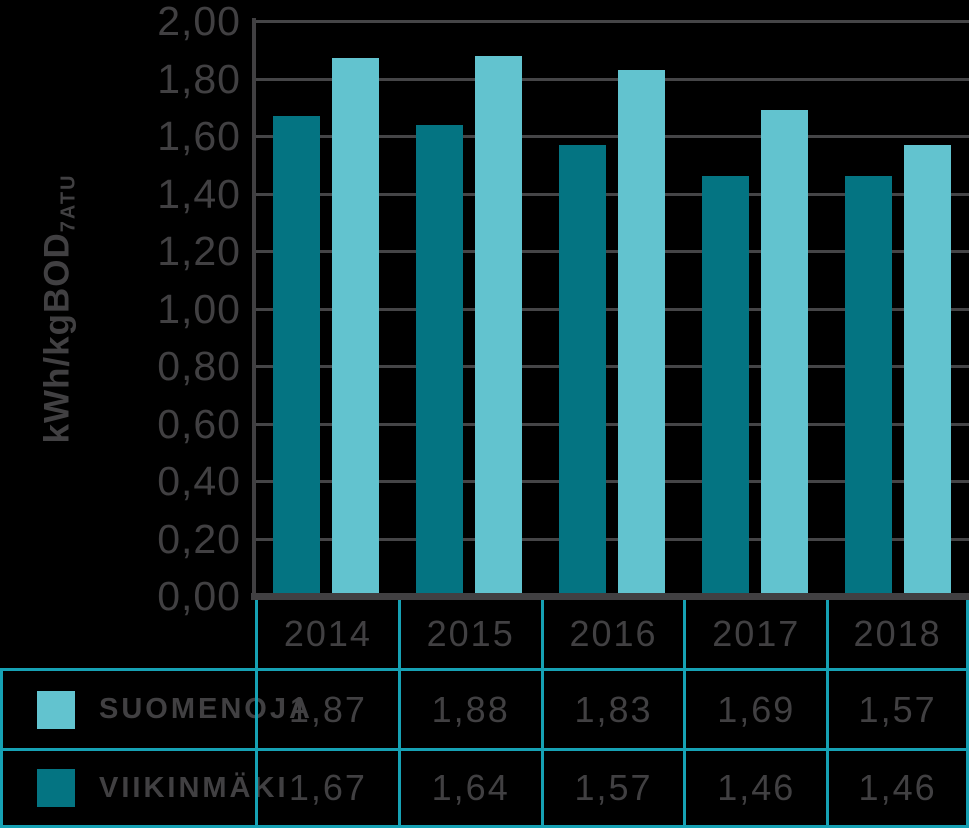 This screenshot has width=969, height=828. I want to click on y-tick-label: 1,00, so click(199, 308).